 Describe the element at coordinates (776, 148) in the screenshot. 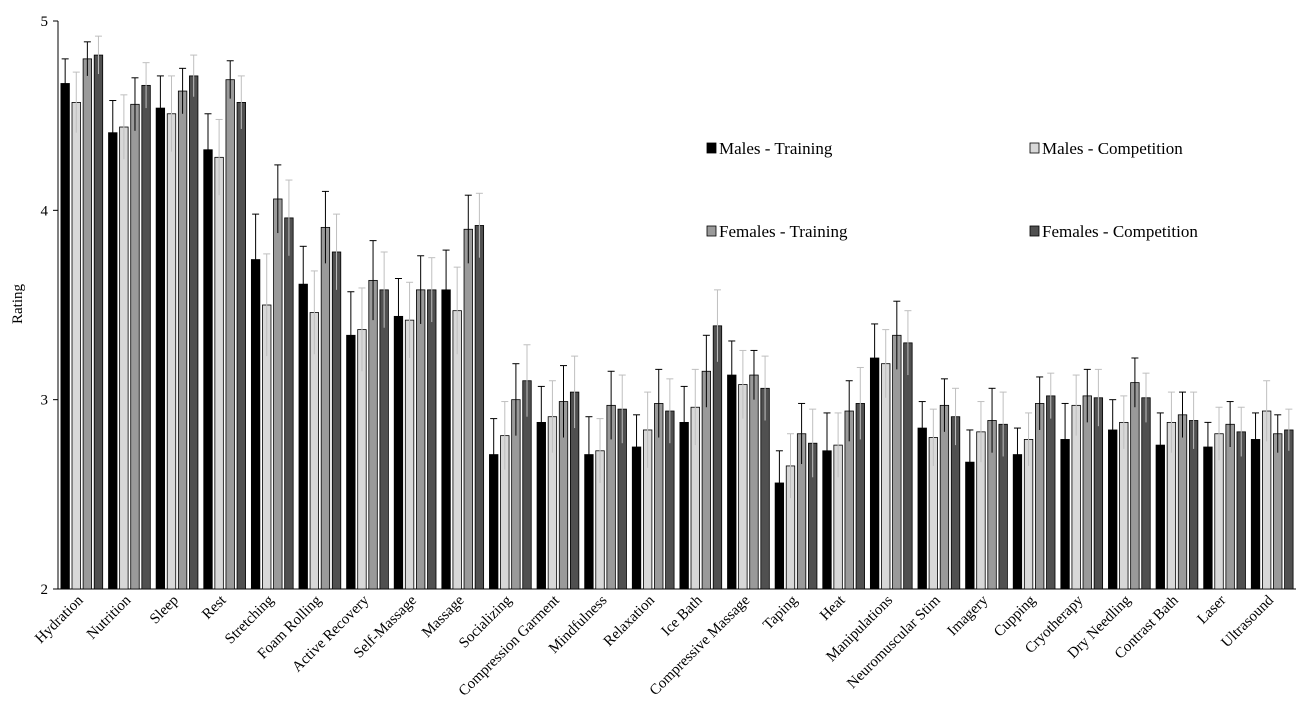

I see `legend-label: Males - Training` at that location.